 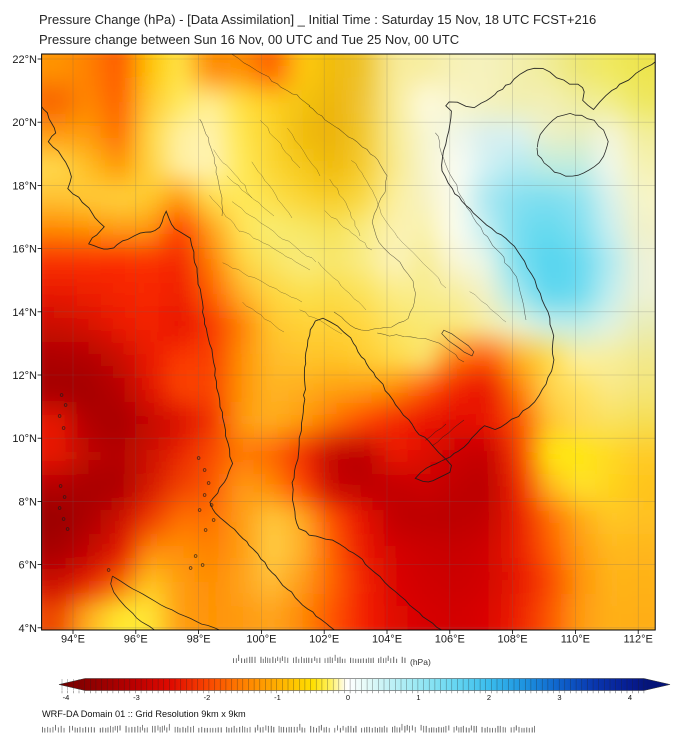 I want to click on svg-text: -3, so click(x=136, y=697).